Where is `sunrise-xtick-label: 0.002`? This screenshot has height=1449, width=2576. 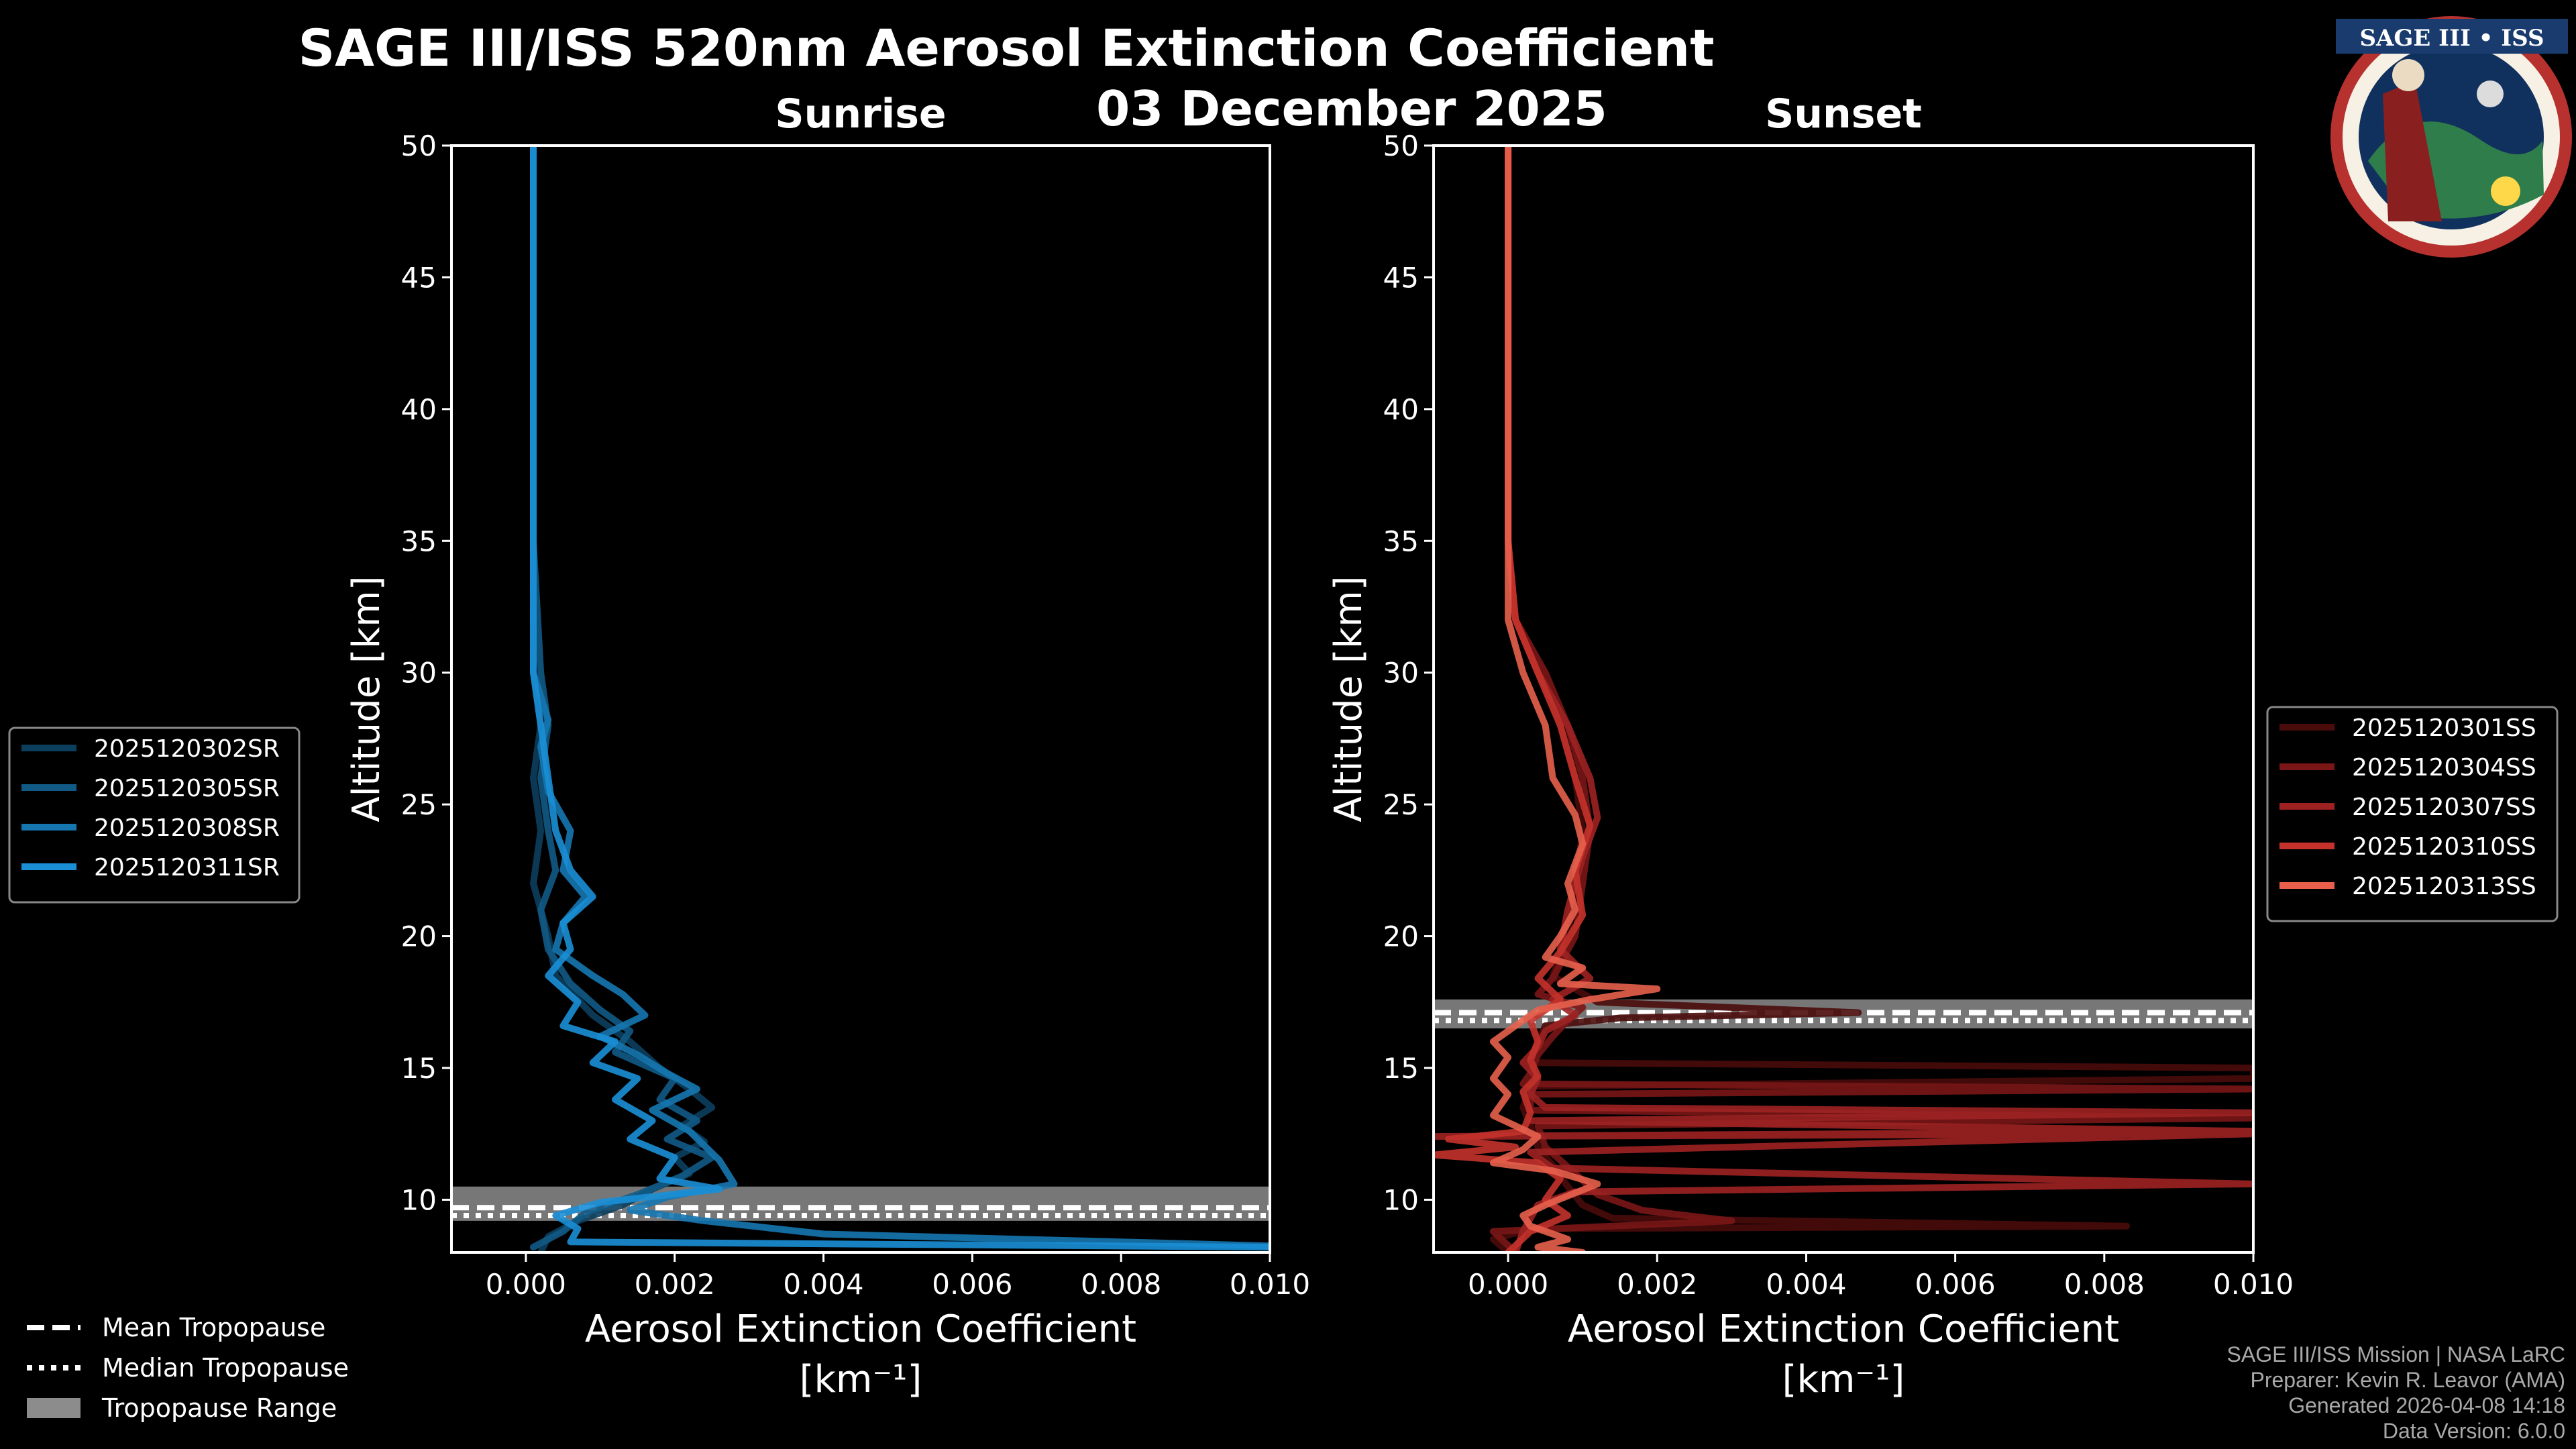 sunrise-xtick-label: 0.002 is located at coordinates (675, 1284).